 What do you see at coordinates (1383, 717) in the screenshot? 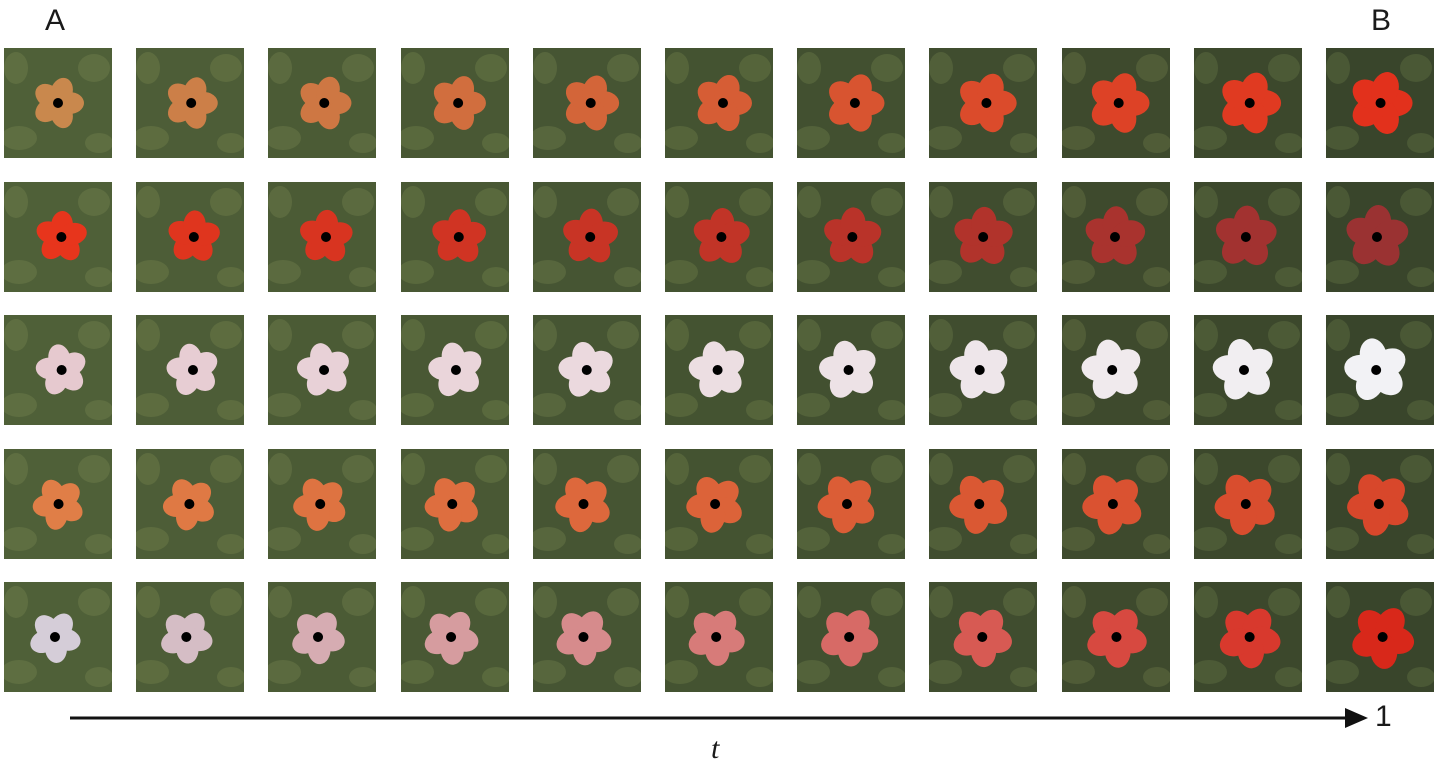
I see `time-axis-end-label: 1` at bounding box center [1383, 717].